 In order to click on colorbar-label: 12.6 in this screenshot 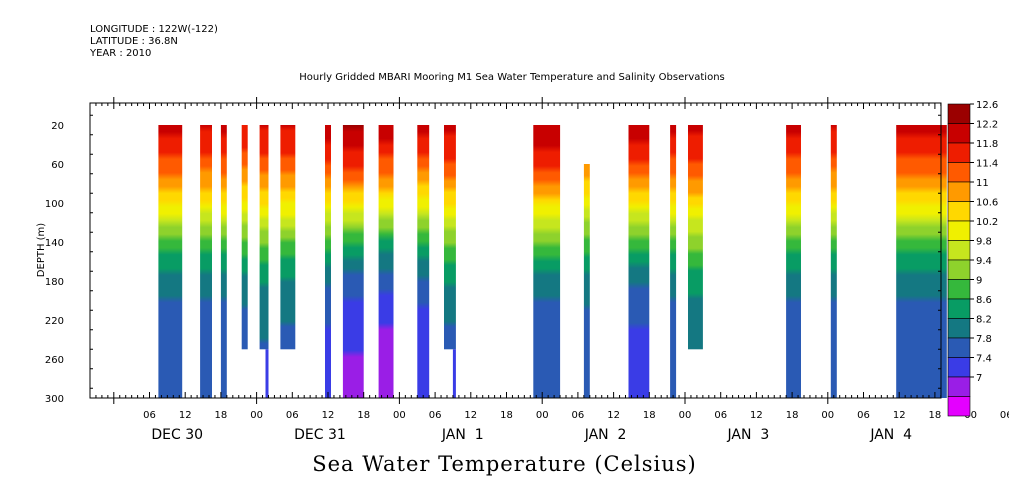, I will do `click(987, 105)`.